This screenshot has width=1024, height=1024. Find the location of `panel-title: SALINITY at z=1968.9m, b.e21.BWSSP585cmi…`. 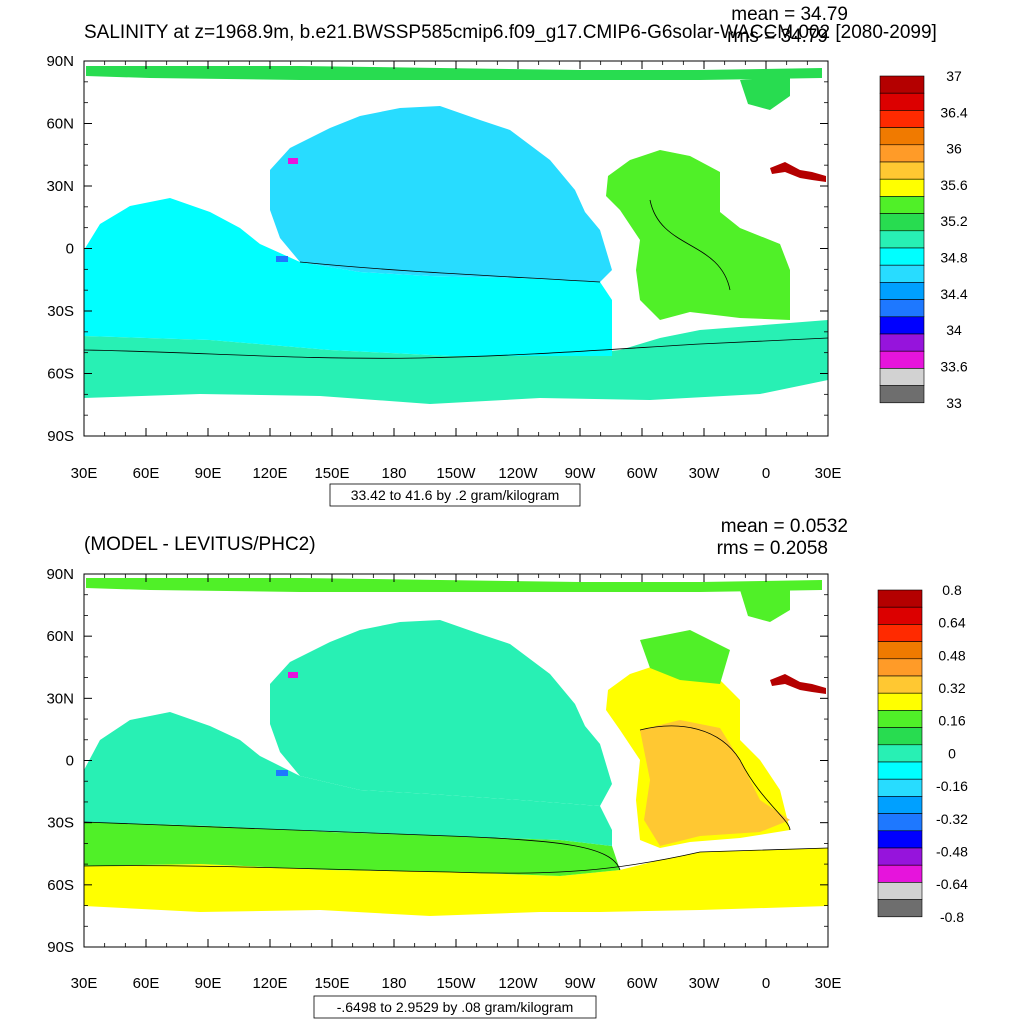

panel-title: SALINITY at z=1968.9m, b.e21.BWSSP585cmi… is located at coordinates (510, 32).